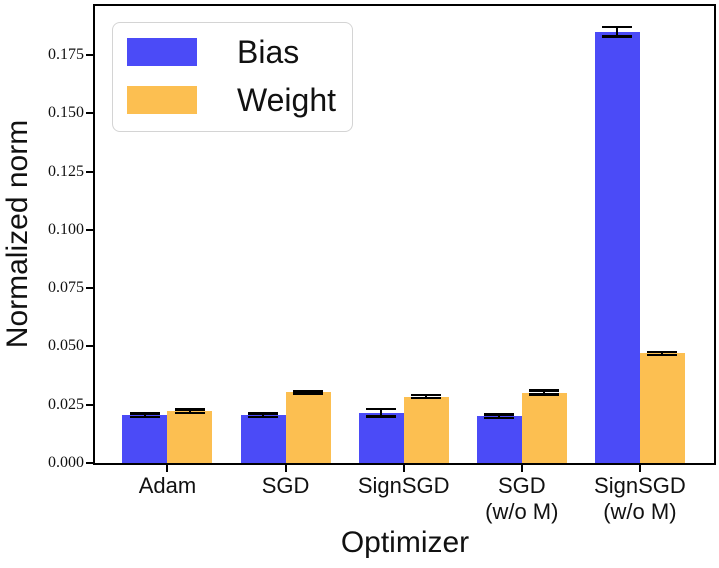 Image resolution: width=719 pixels, height=568 pixels. I want to click on bar-bias-signsgd-w-o-m, so click(617, 247).